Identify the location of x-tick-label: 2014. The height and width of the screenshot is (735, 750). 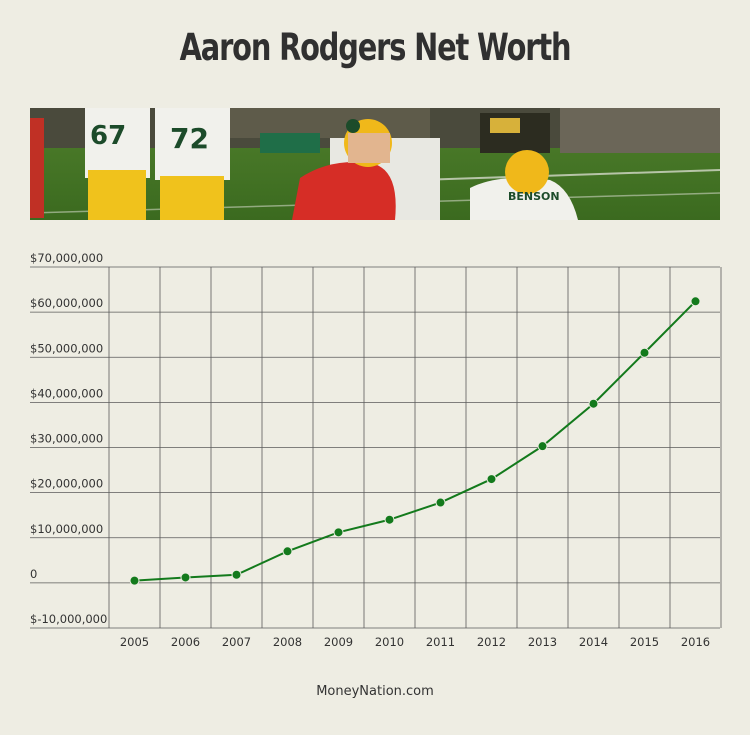
(593, 642).